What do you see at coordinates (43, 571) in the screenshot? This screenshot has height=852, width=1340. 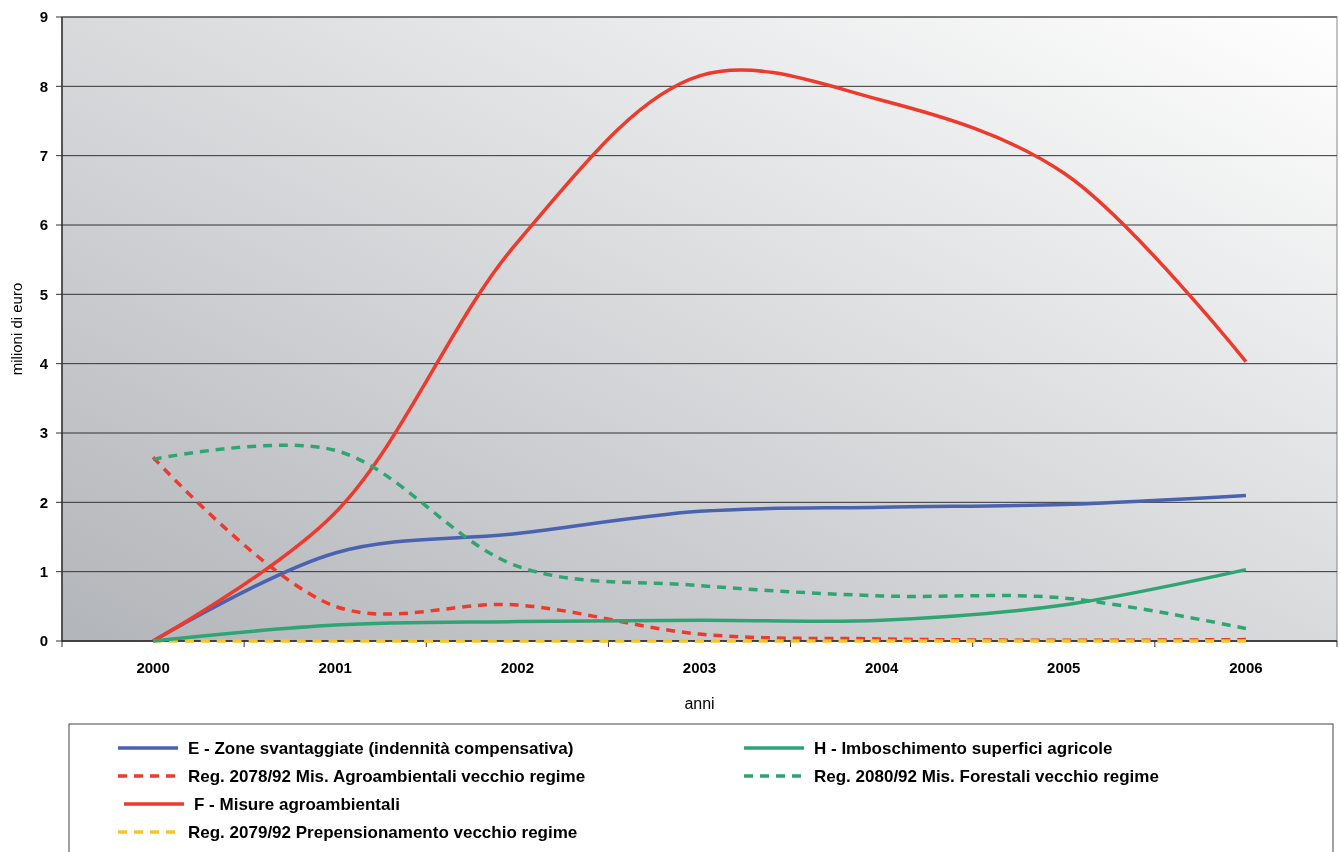 I see `y-tick-label: 1` at bounding box center [43, 571].